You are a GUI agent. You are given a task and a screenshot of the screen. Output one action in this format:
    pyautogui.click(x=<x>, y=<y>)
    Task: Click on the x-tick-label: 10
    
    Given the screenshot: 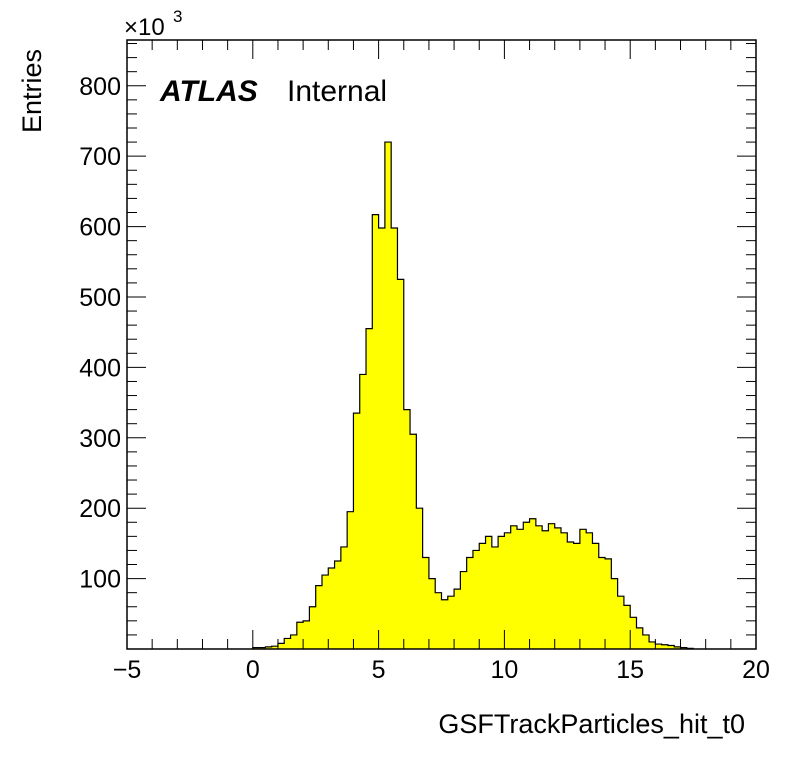 What is the action you would take?
    pyautogui.click(x=504, y=670)
    